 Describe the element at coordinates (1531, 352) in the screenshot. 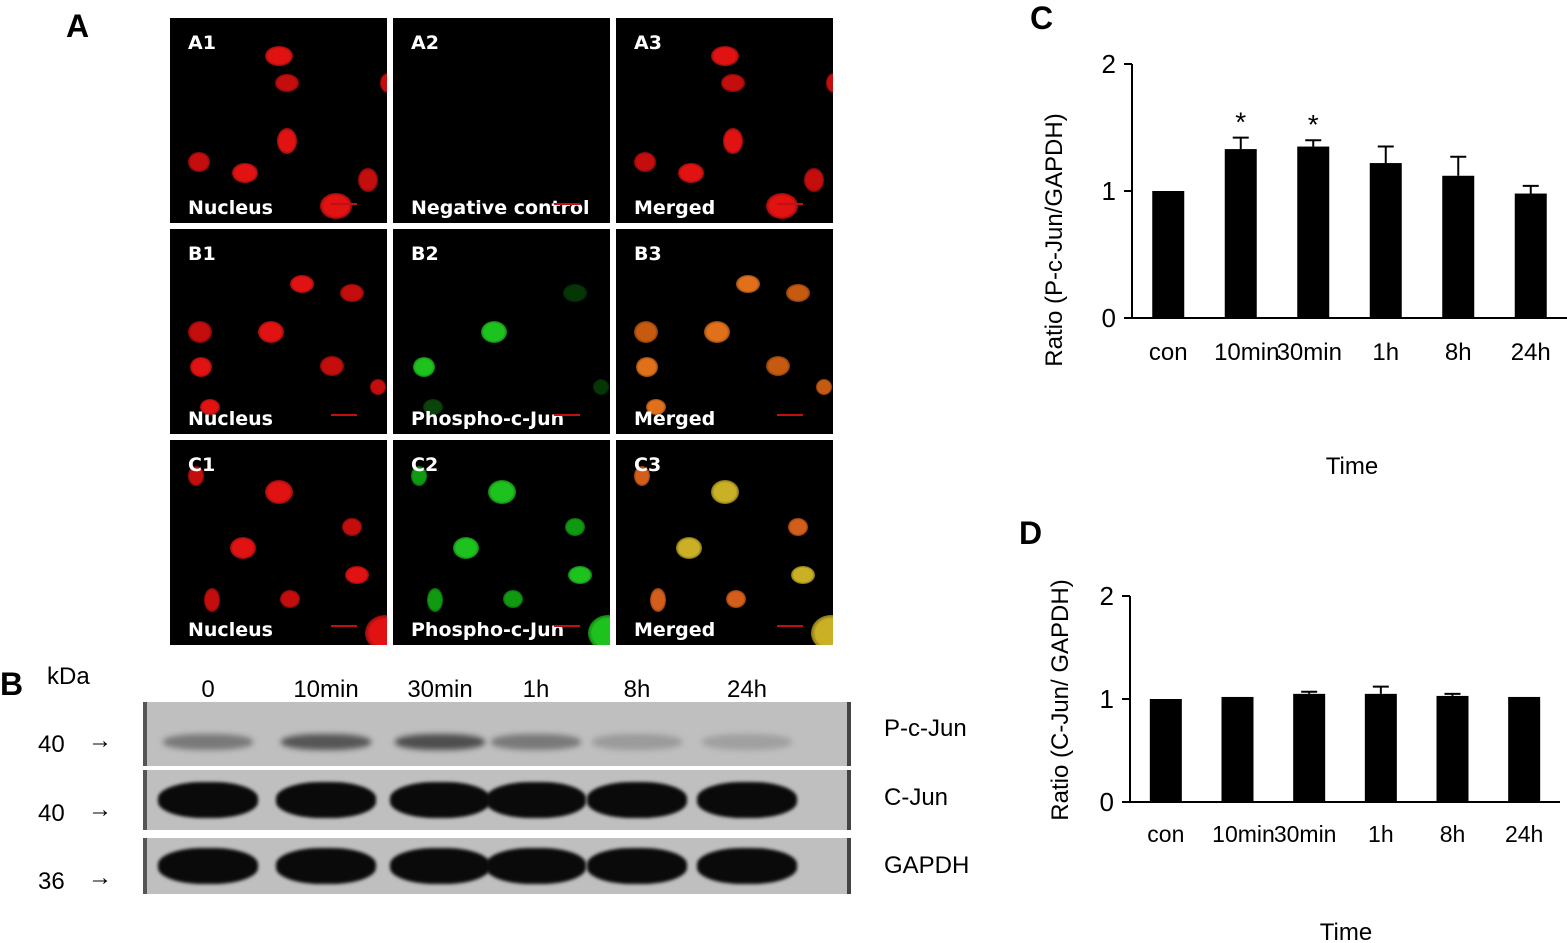

I see `x-tick-label: 24h` at that location.